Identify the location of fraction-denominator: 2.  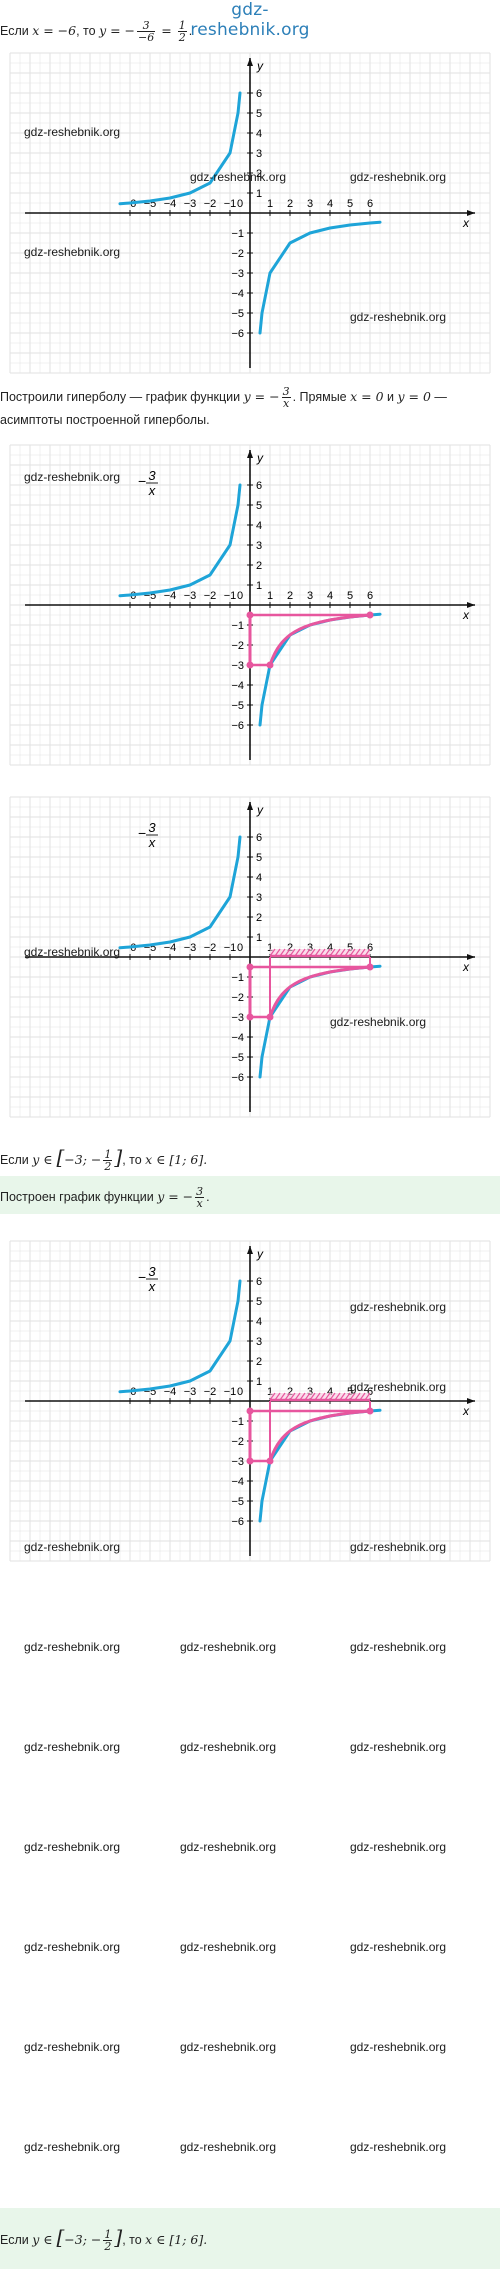
(108, 2247).